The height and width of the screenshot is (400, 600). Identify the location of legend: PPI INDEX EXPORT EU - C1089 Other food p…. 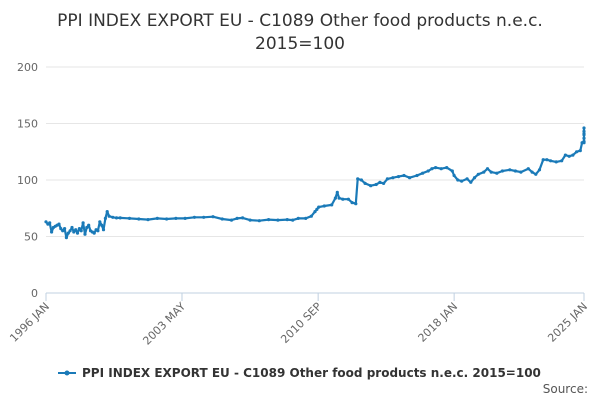
(299, 373).